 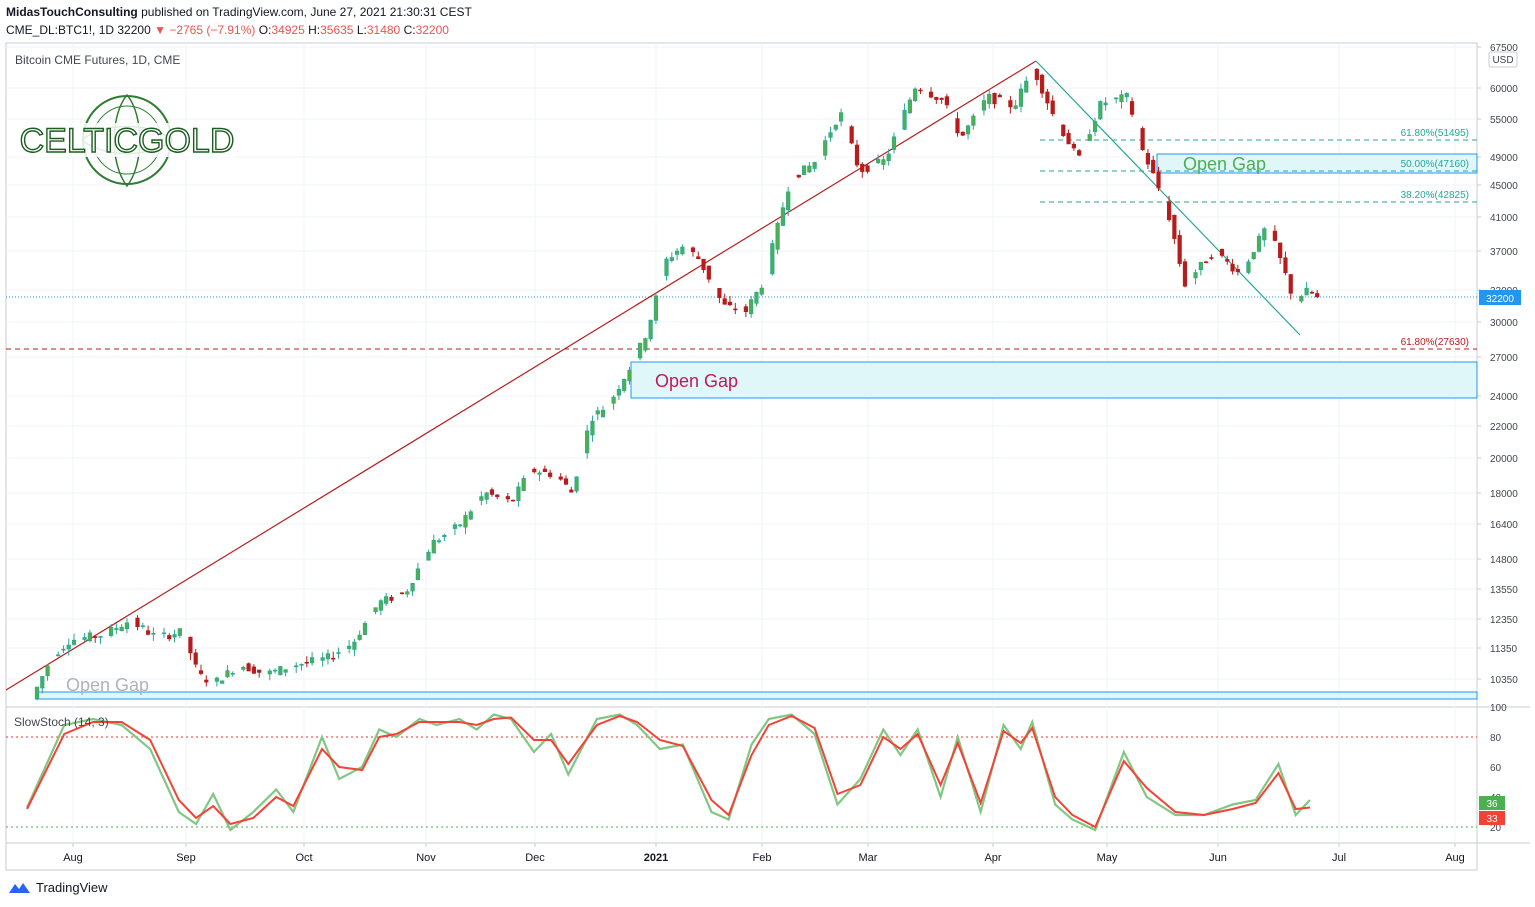 What do you see at coordinates (992, 858) in the screenshot?
I see `time-tick-label: Apr` at bounding box center [992, 858].